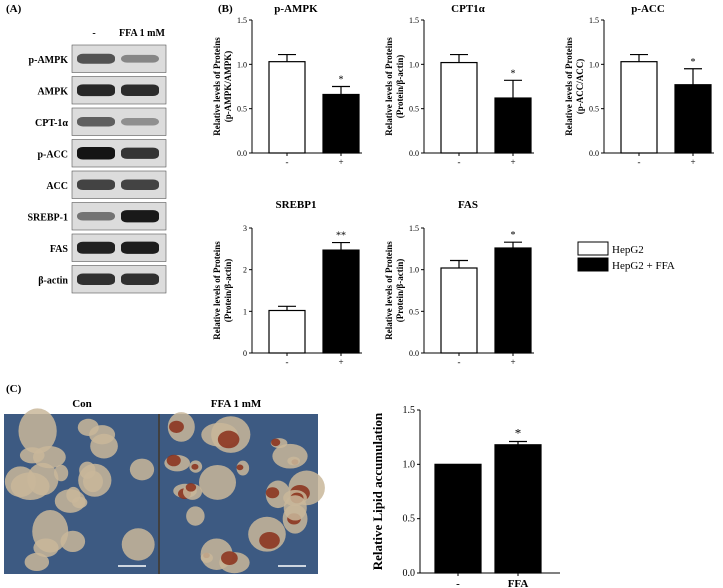  Describe the element at coordinates (377, 491) in the screenshot. I see `y-axis-label: Relative Lipid accumulation` at that location.